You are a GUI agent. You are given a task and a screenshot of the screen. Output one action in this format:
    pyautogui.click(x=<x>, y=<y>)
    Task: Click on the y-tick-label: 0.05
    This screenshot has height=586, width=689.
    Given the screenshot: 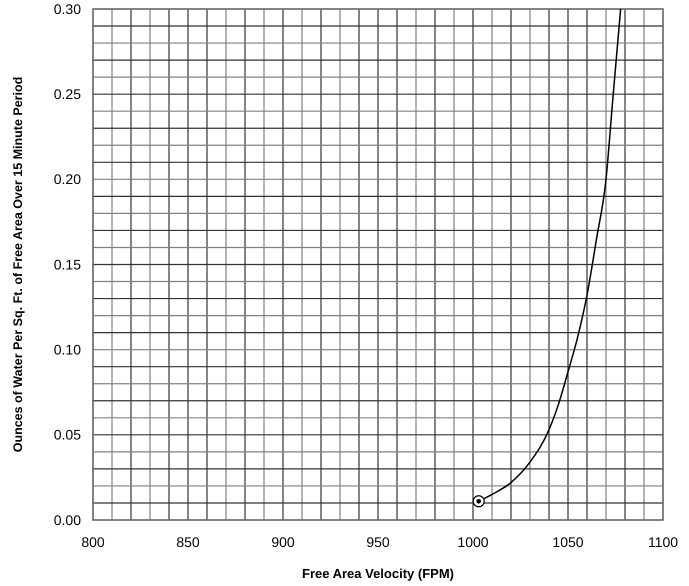 What is the action you would take?
    pyautogui.click(x=68, y=434)
    